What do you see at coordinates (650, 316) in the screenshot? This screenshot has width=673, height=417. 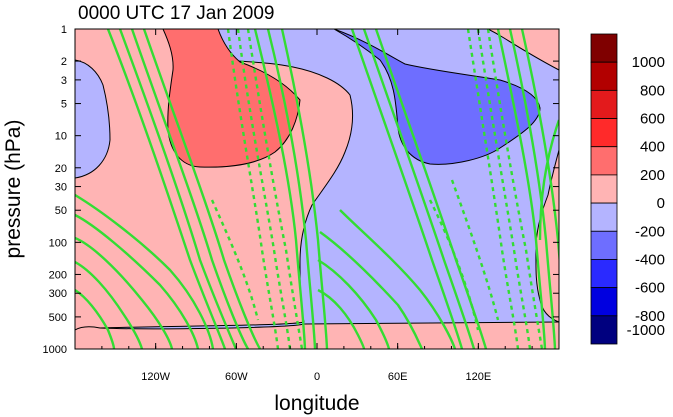 I see `colorbar-label: -800` at bounding box center [650, 316].